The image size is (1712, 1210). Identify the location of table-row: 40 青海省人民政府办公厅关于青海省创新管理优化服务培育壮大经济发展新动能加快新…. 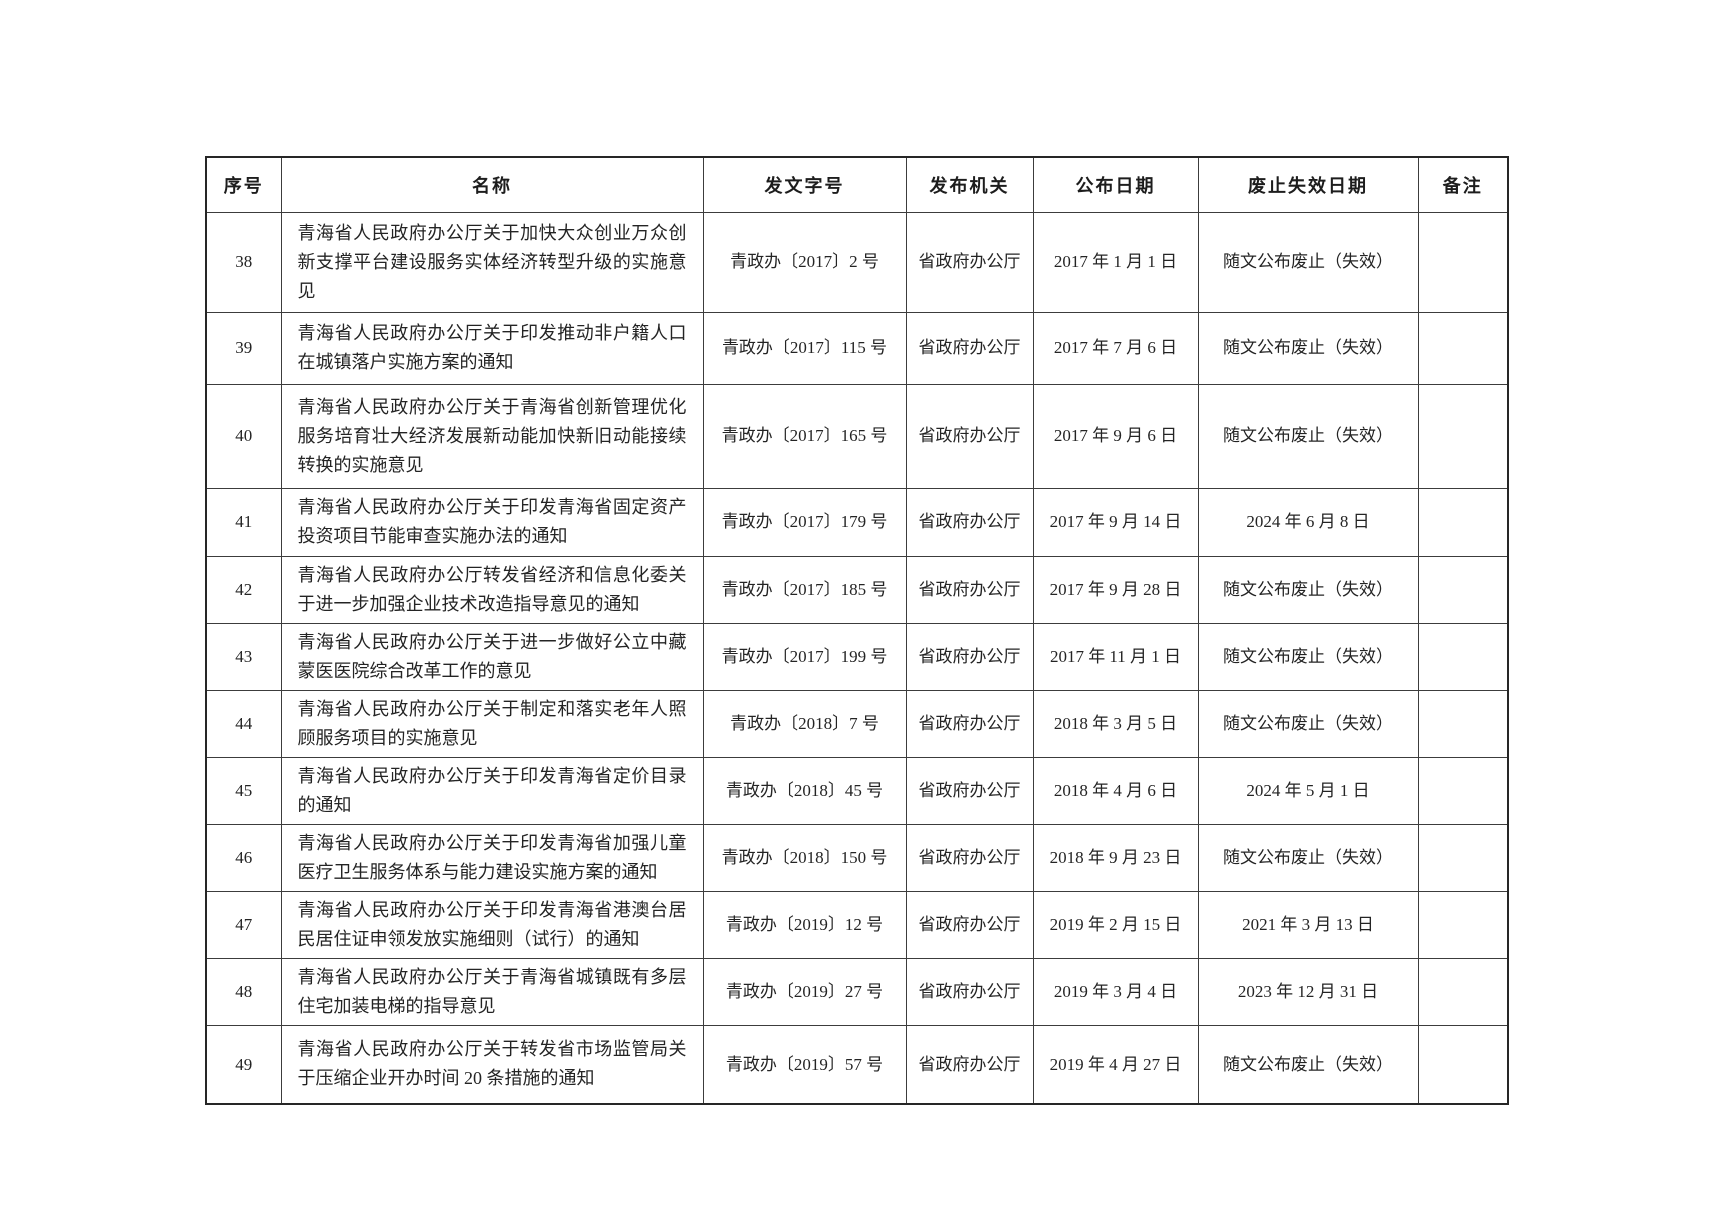
(857, 436).